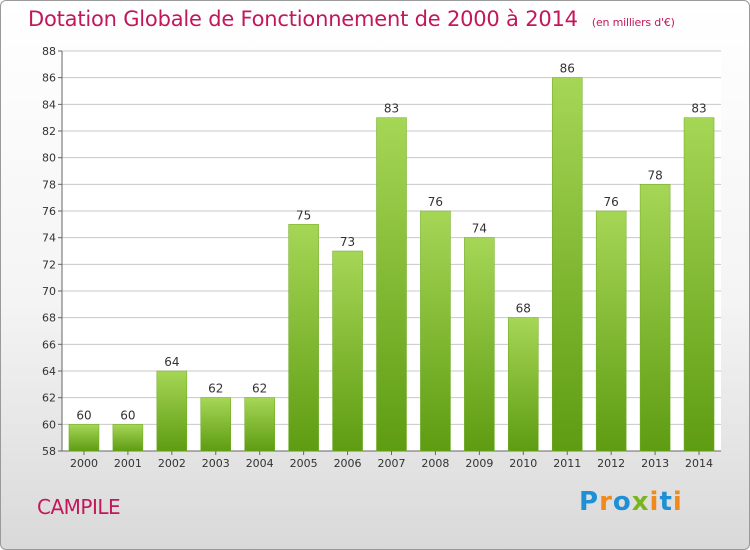 The image size is (750, 550). What do you see at coordinates (435, 331) in the screenshot?
I see `bar-2008` at bounding box center [435, 331].